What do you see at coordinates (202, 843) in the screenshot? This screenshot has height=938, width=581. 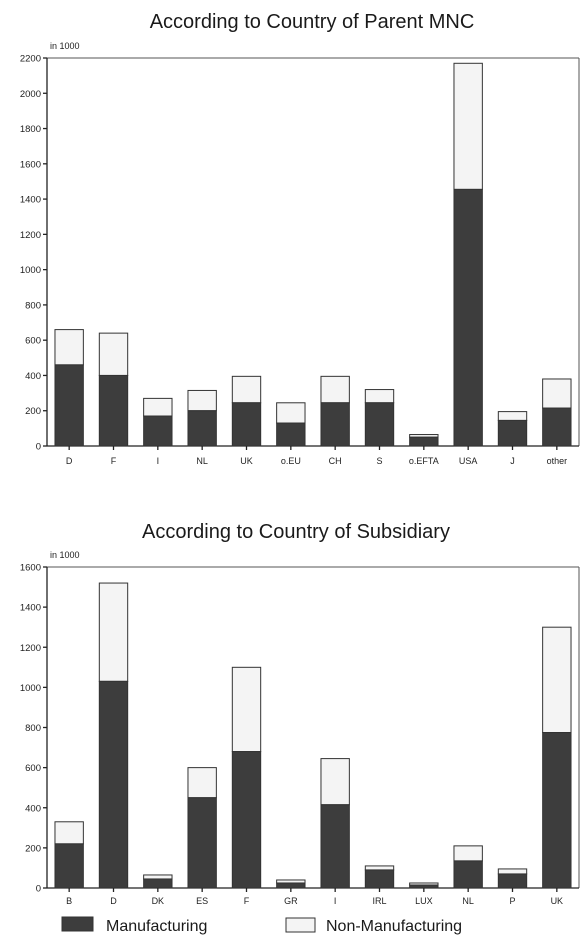 I see `bar-manufacturing-ES` at bounding box center [202, 843].